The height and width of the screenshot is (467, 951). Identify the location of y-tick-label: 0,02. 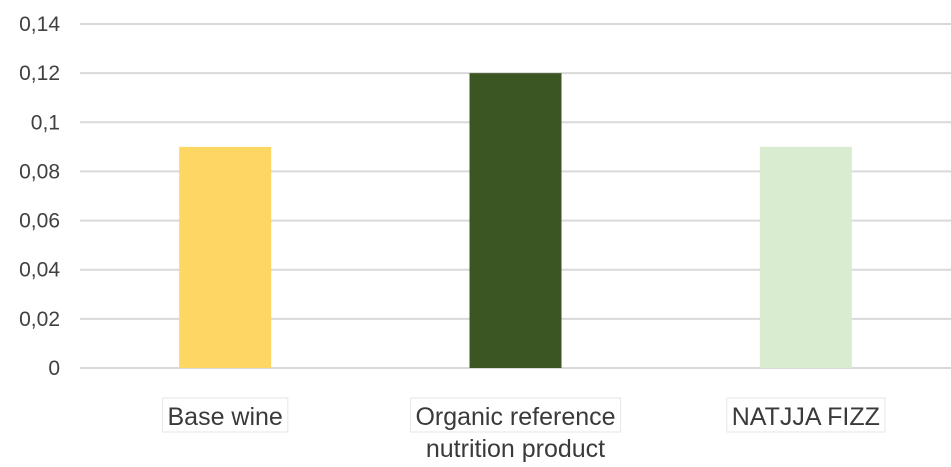
(39, 319).